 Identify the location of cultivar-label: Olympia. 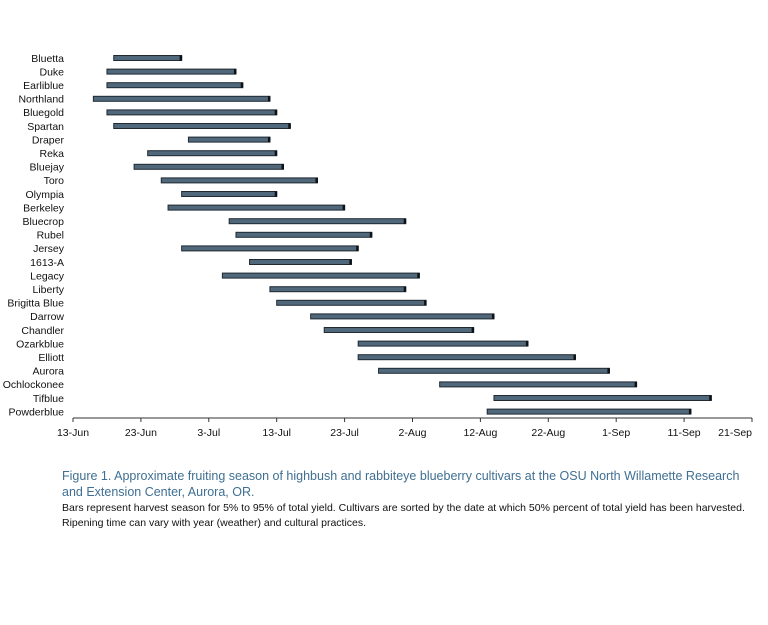
(44, 195).